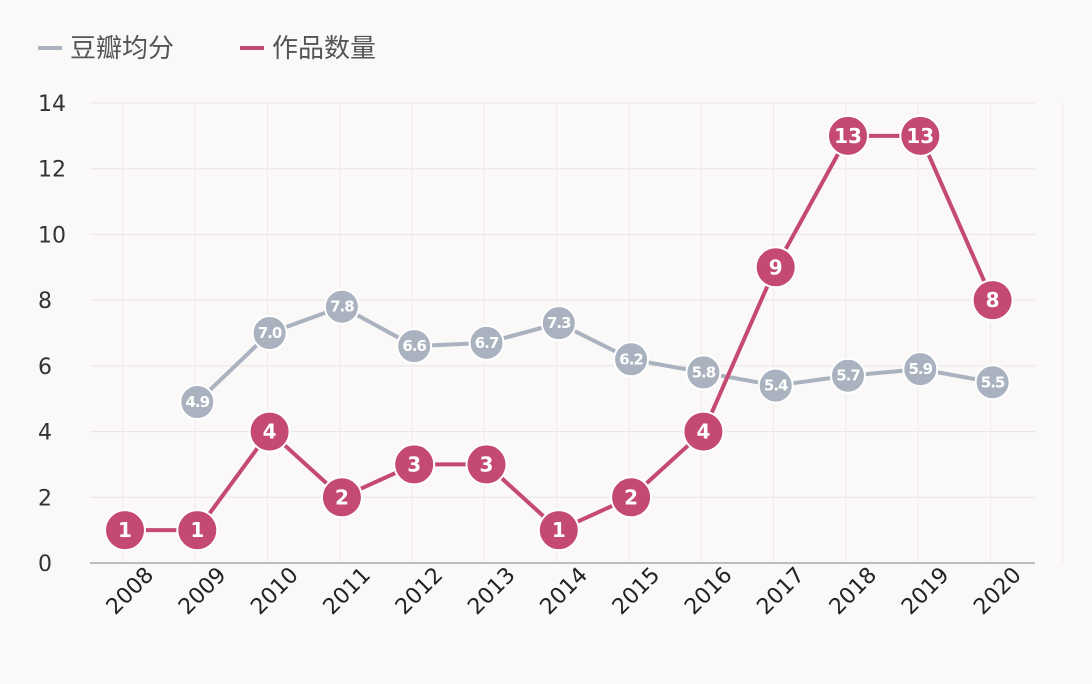 Image resolution: width=1092 pixels, height=684 pixels. I want to click on data-label-rating: 5.8, so click(704, 372).